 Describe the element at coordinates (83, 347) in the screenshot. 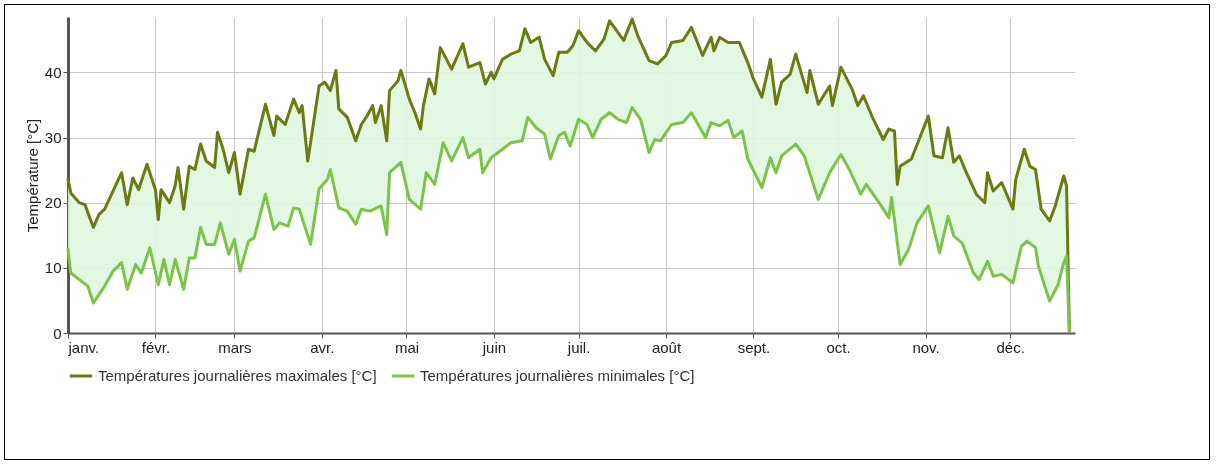

I see `x-tick-label: janv.` at that location.